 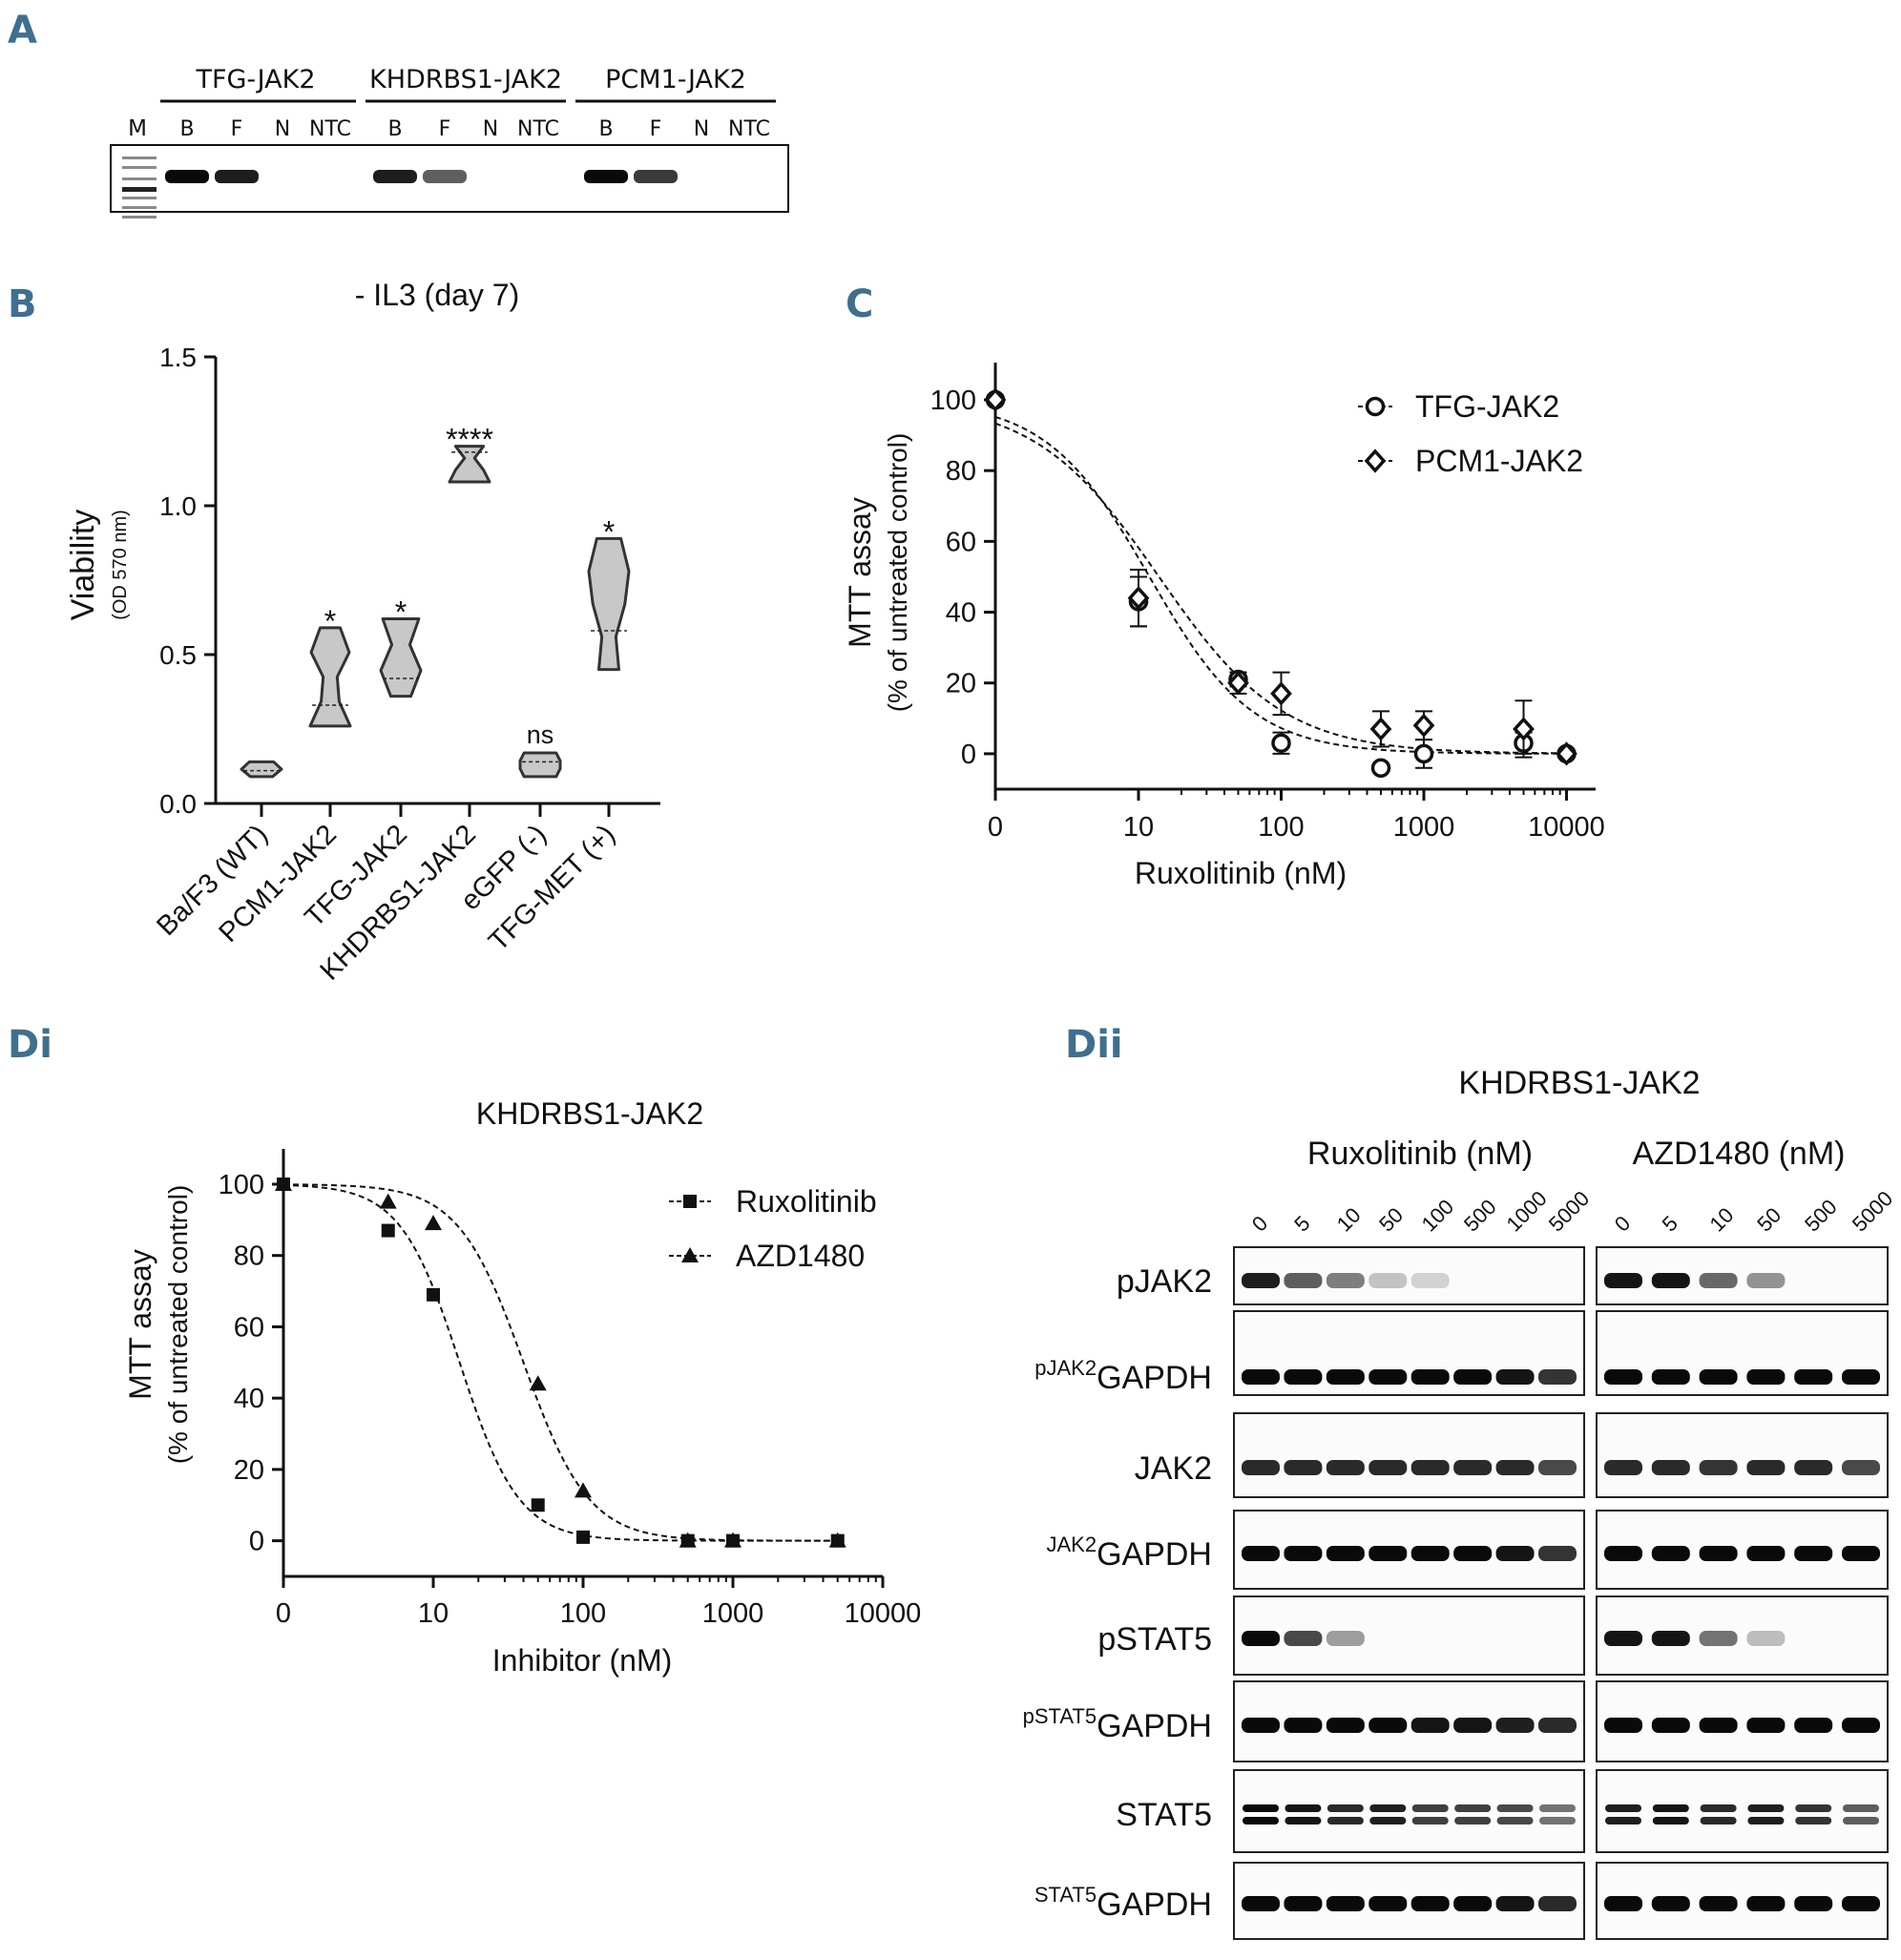 What do you see at coordinates (1743, 1636) in the screenshot?
I see `blot-box-azd1480` at bounding box center [1743, 1636].